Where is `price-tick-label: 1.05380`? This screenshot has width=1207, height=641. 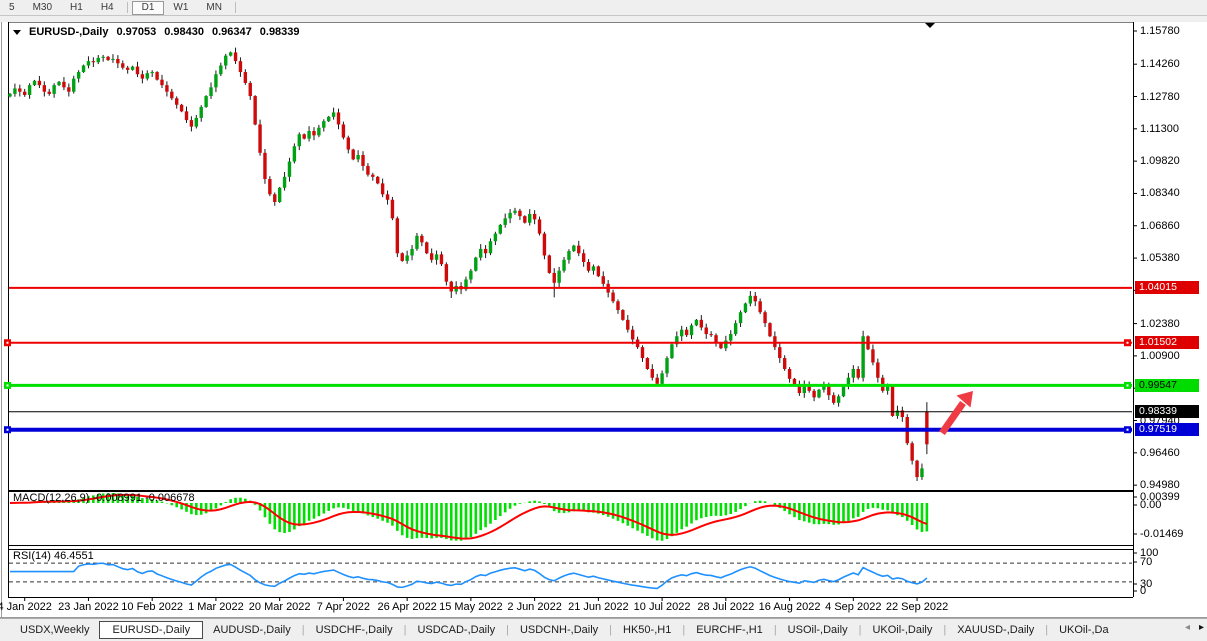
price-tick-label: 1.05380 is located at coordinates (1160, 258).